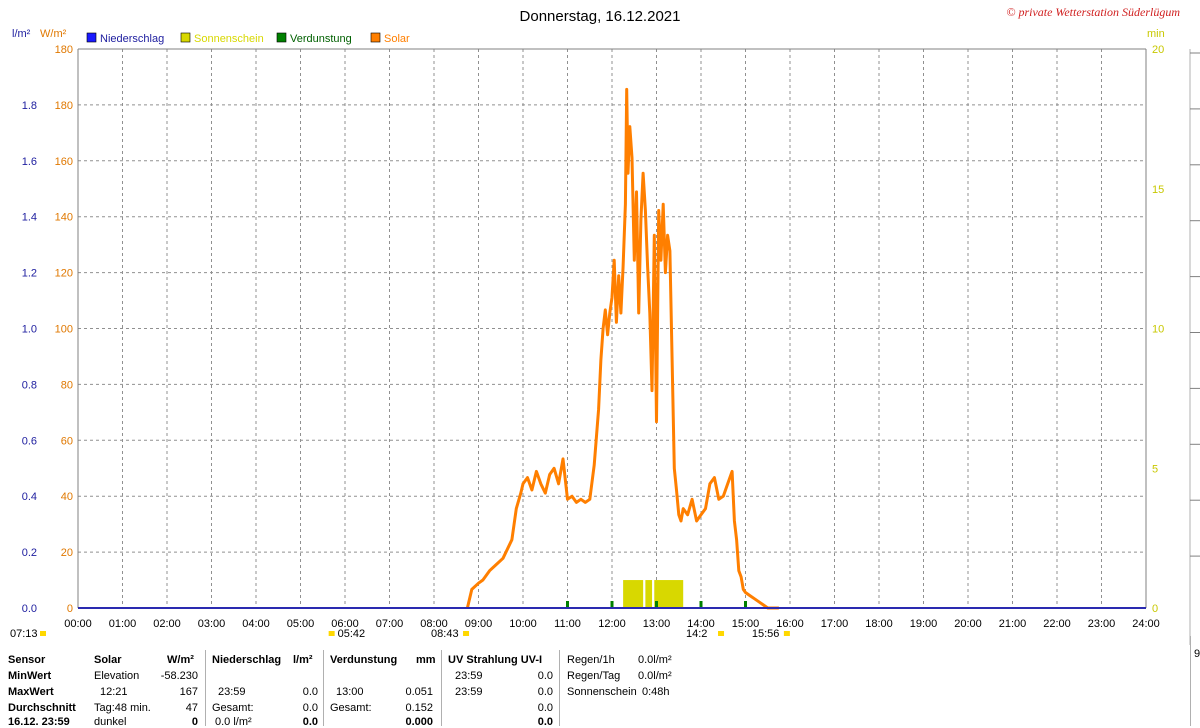  Describe the element at coordinates (232, 692) in the screenshot. I see `rain-max-label: 23:59` at that location.